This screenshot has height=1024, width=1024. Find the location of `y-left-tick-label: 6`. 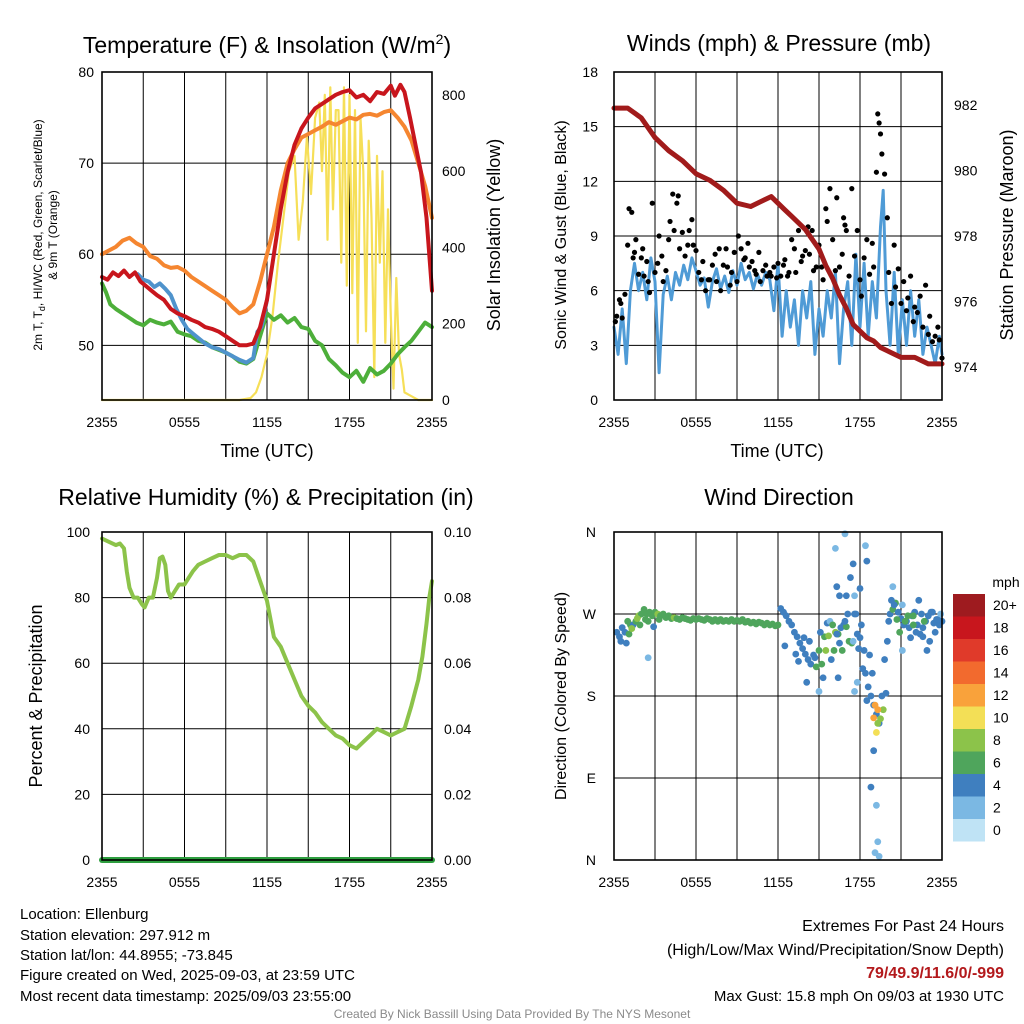

y-left-tick-label: 6 is located at coordinates (594, 291).